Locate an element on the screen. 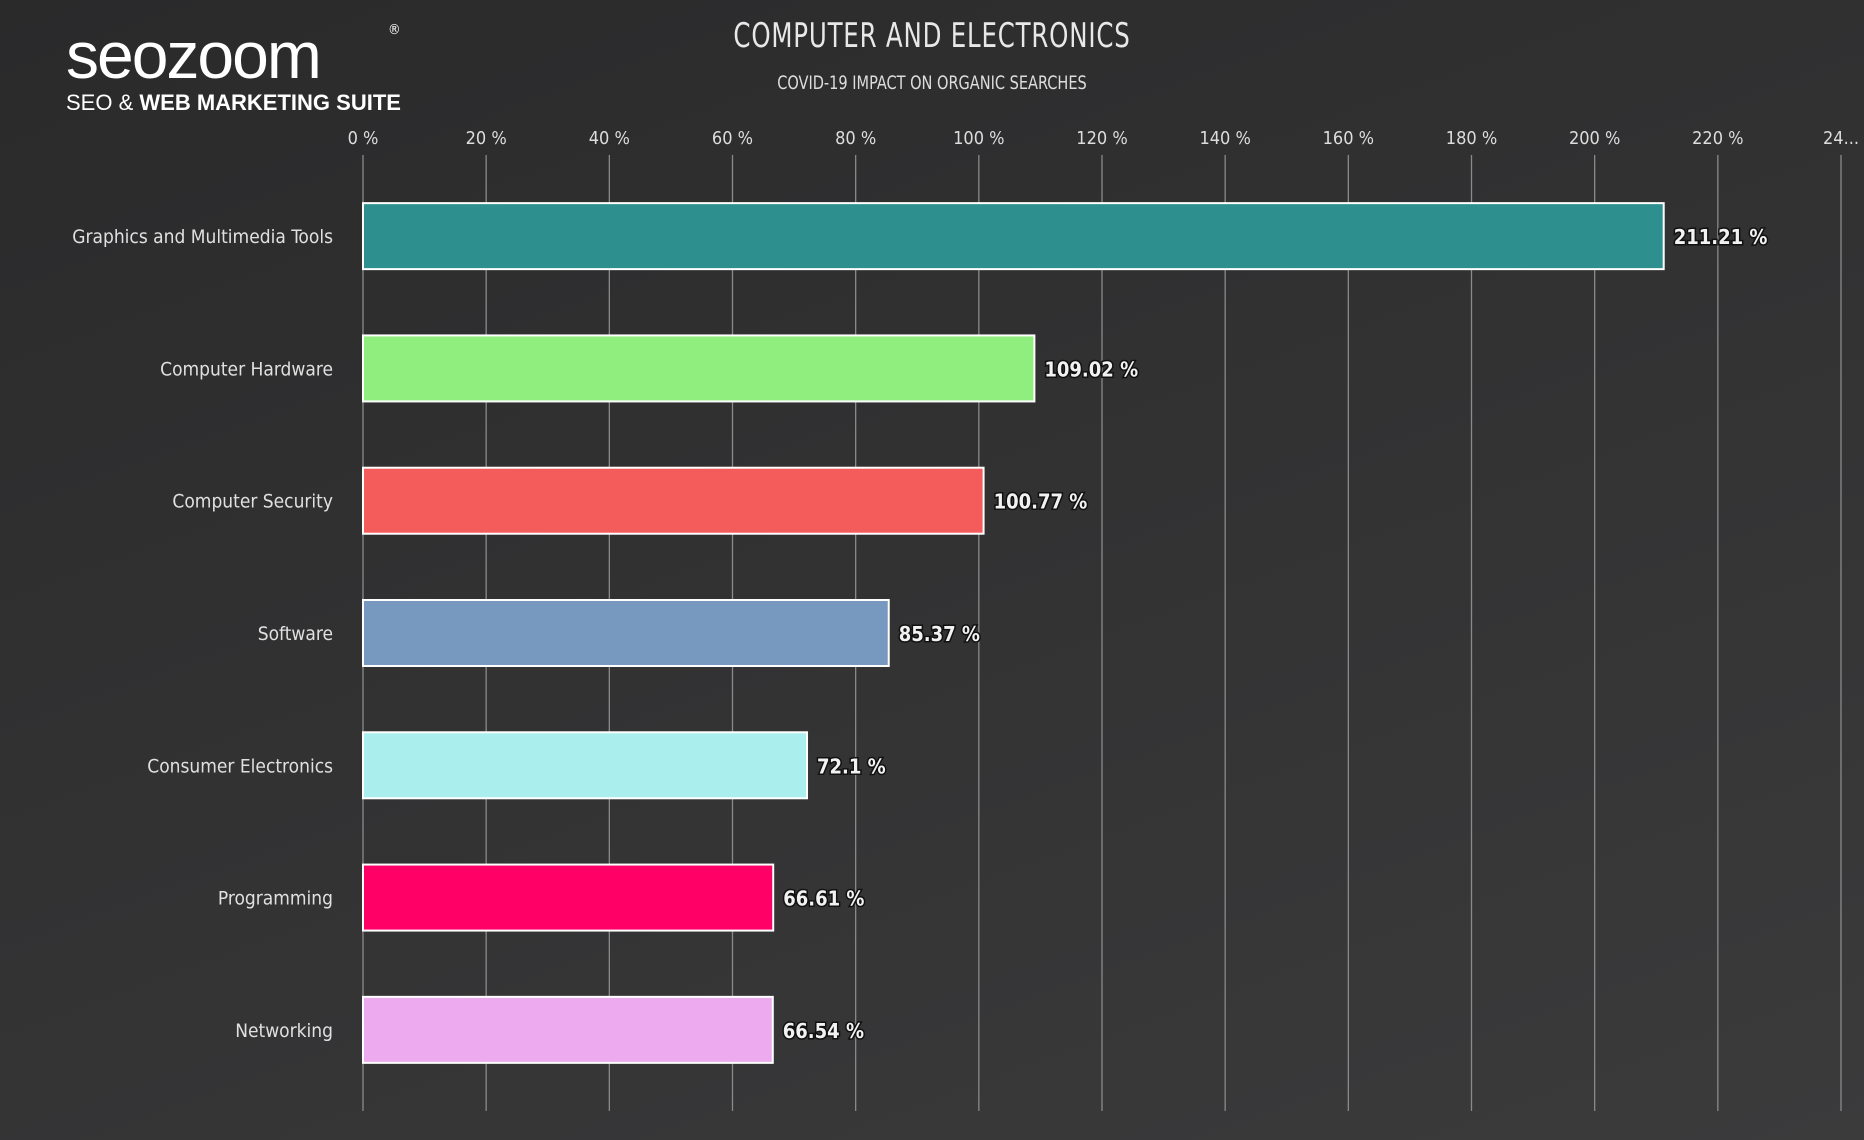 The width and height of the screenshot is (1864, 1140). tick-label: 100 % is located at coordinates (978, 138).